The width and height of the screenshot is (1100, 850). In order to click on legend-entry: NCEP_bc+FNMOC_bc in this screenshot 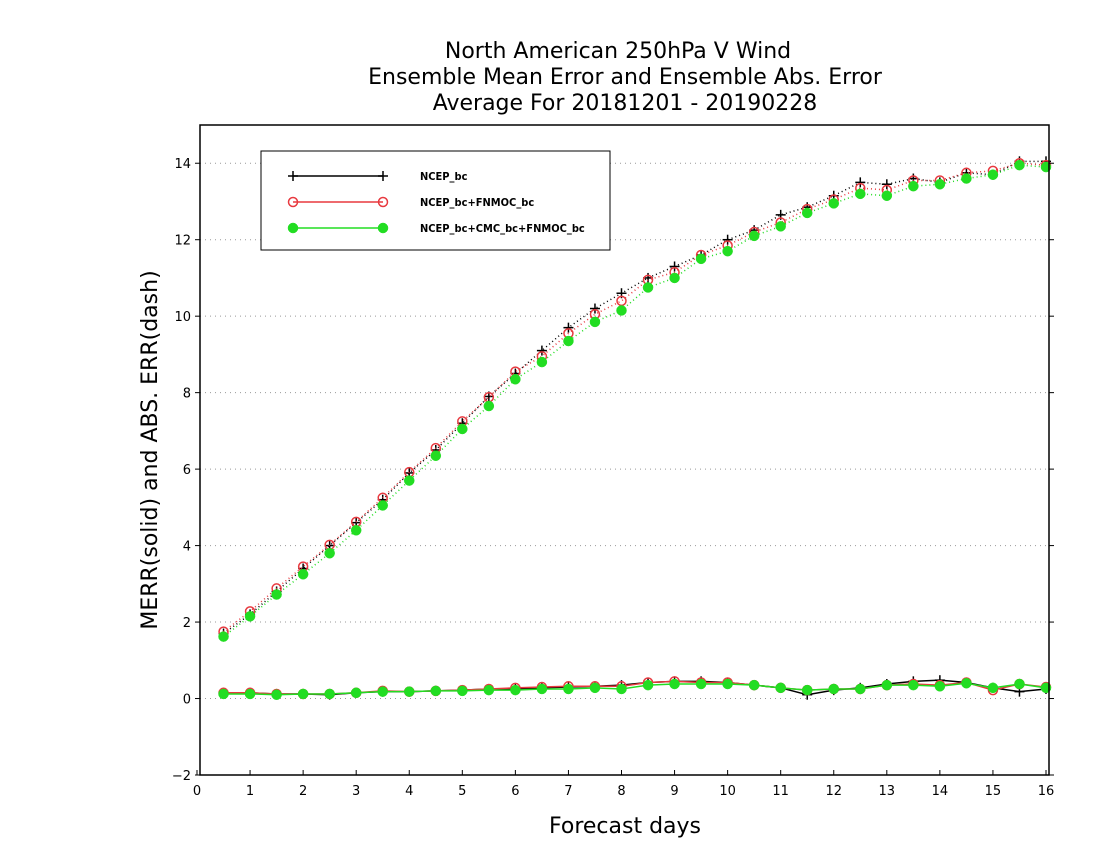, I will do `click(410, 202)`.